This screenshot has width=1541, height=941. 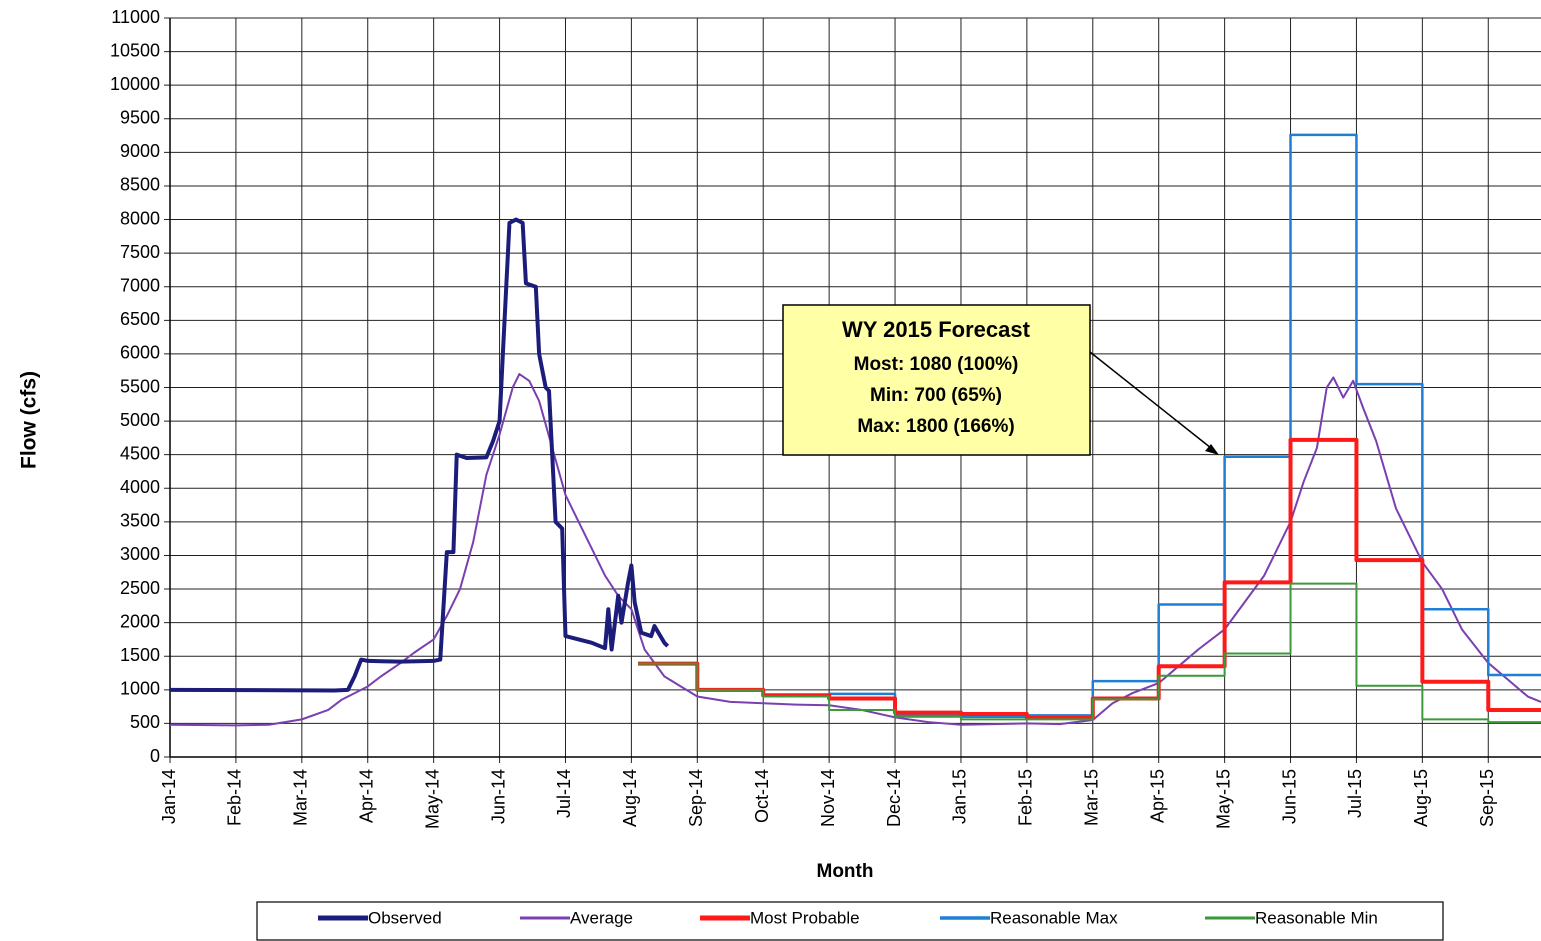 What do you see at coordinates (1212, 449) in the screenshot?
I see `arrow-head` at bounding box center [1212, 449].